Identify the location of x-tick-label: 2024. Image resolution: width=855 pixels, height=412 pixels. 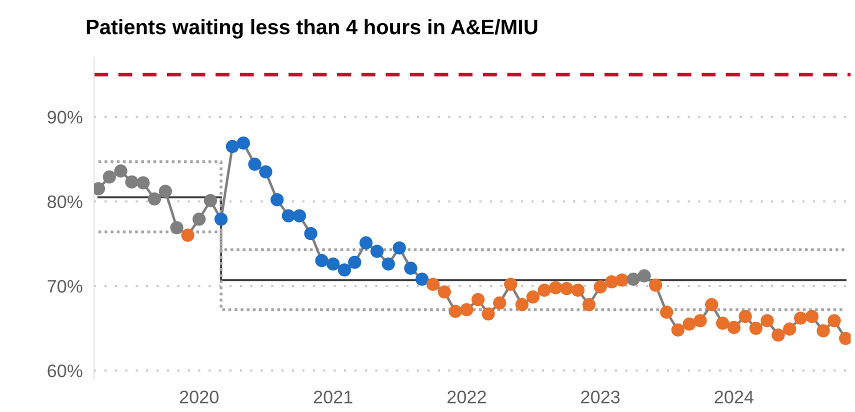
(734, 397).